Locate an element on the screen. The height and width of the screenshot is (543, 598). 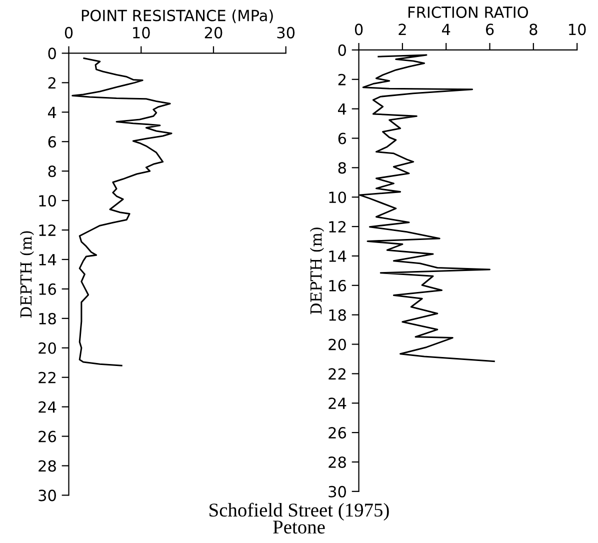
x-tick-label: 6 is located at coordinates (490, 30).